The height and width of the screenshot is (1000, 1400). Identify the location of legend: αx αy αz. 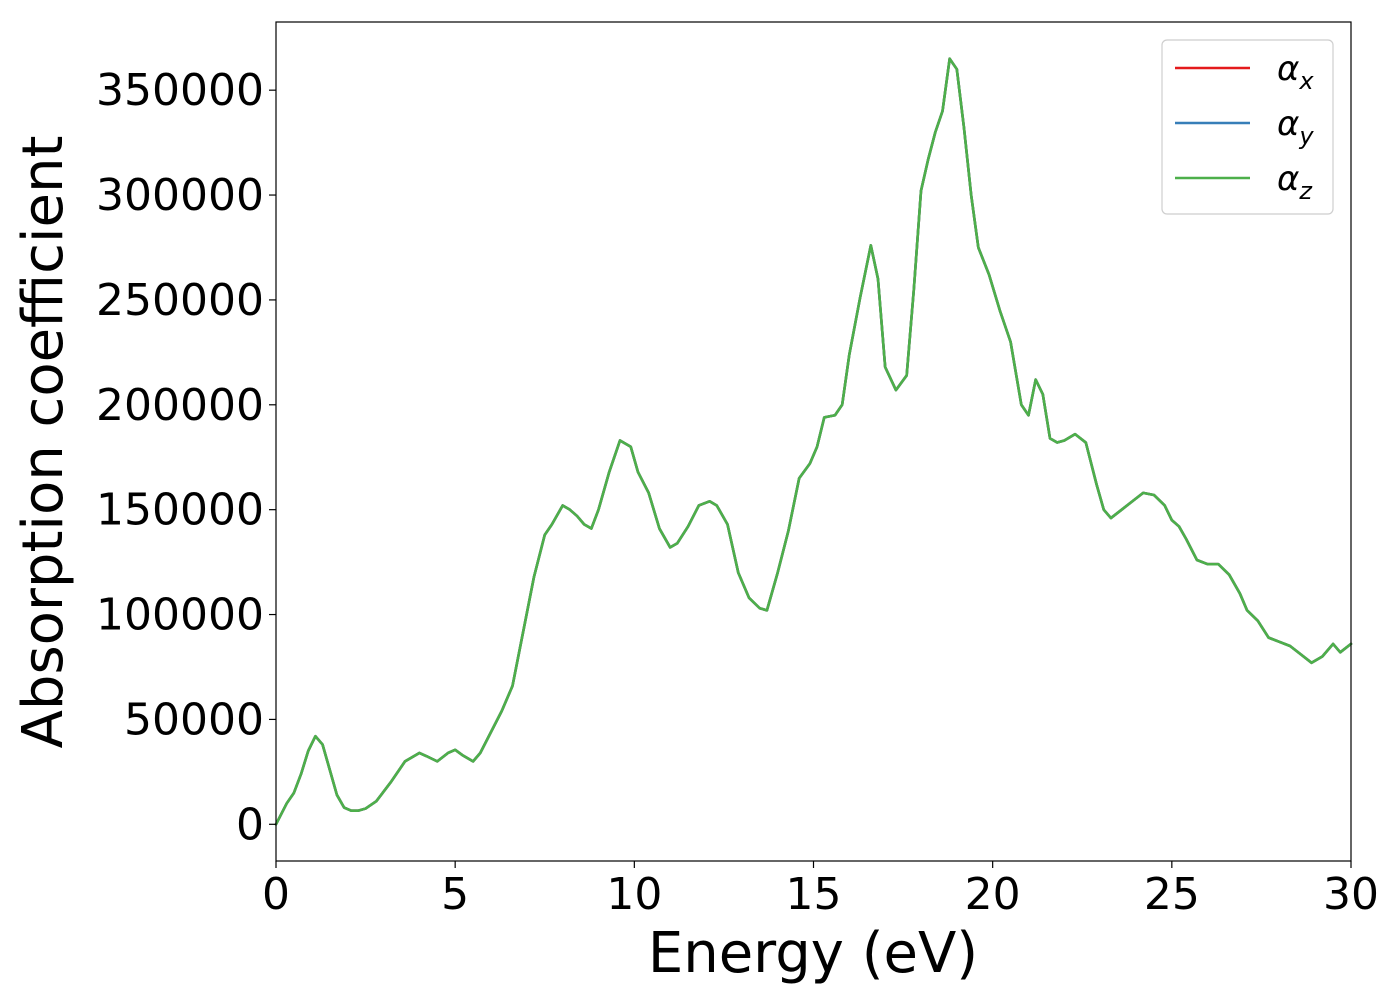
(1247, 127).